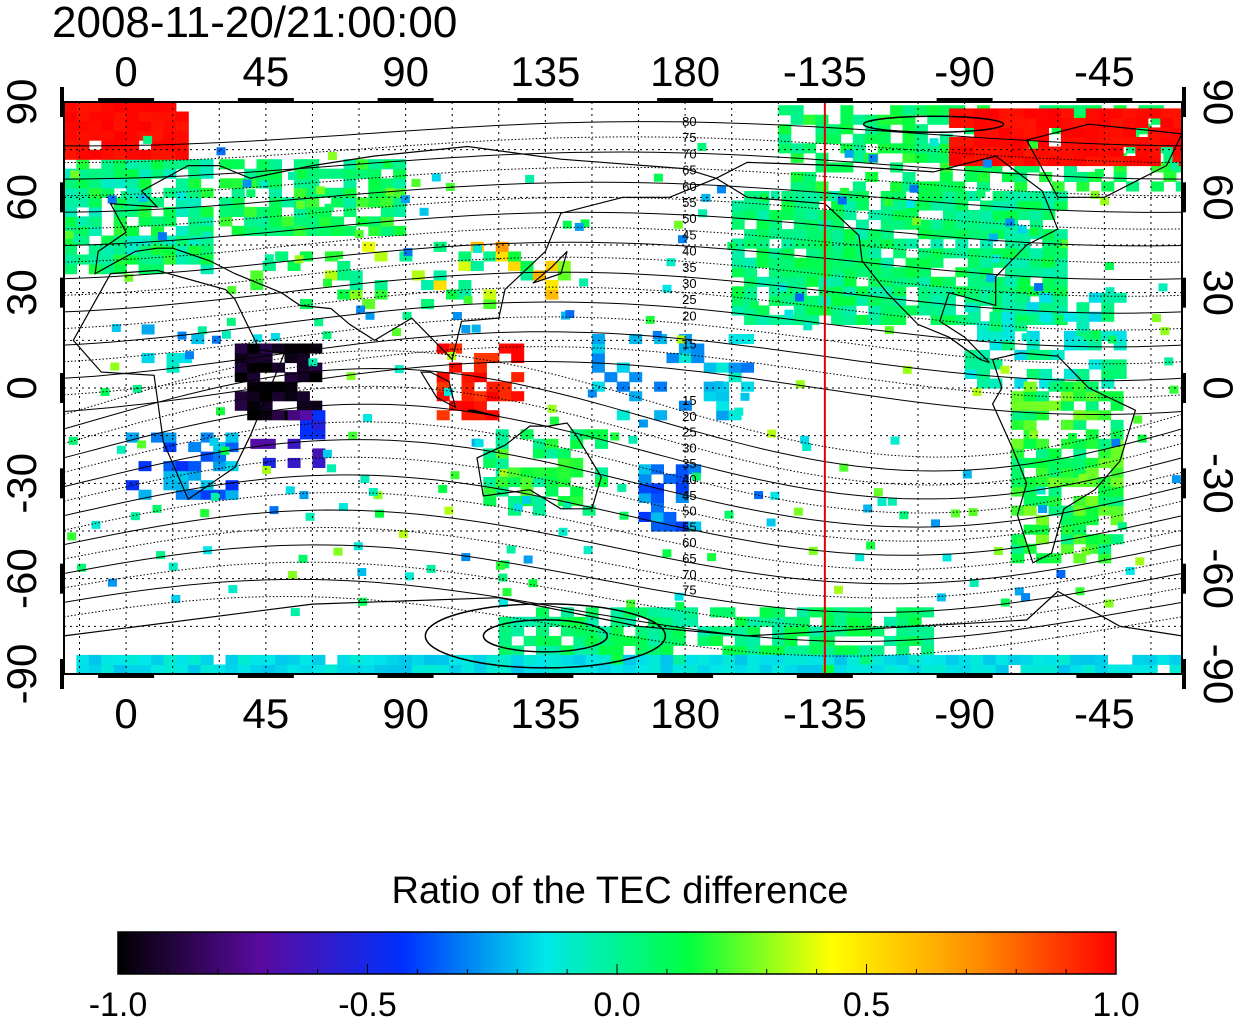 The image size is (1240, 1024). I want to click on contour-label-south: 60, so click(689, 542).